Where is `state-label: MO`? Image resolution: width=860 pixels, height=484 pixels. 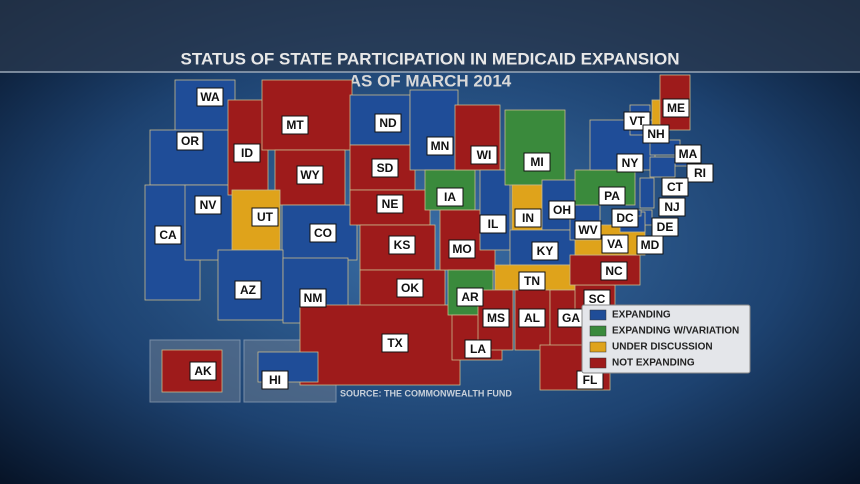 state-label: MO is located at coordinates (461, 249).